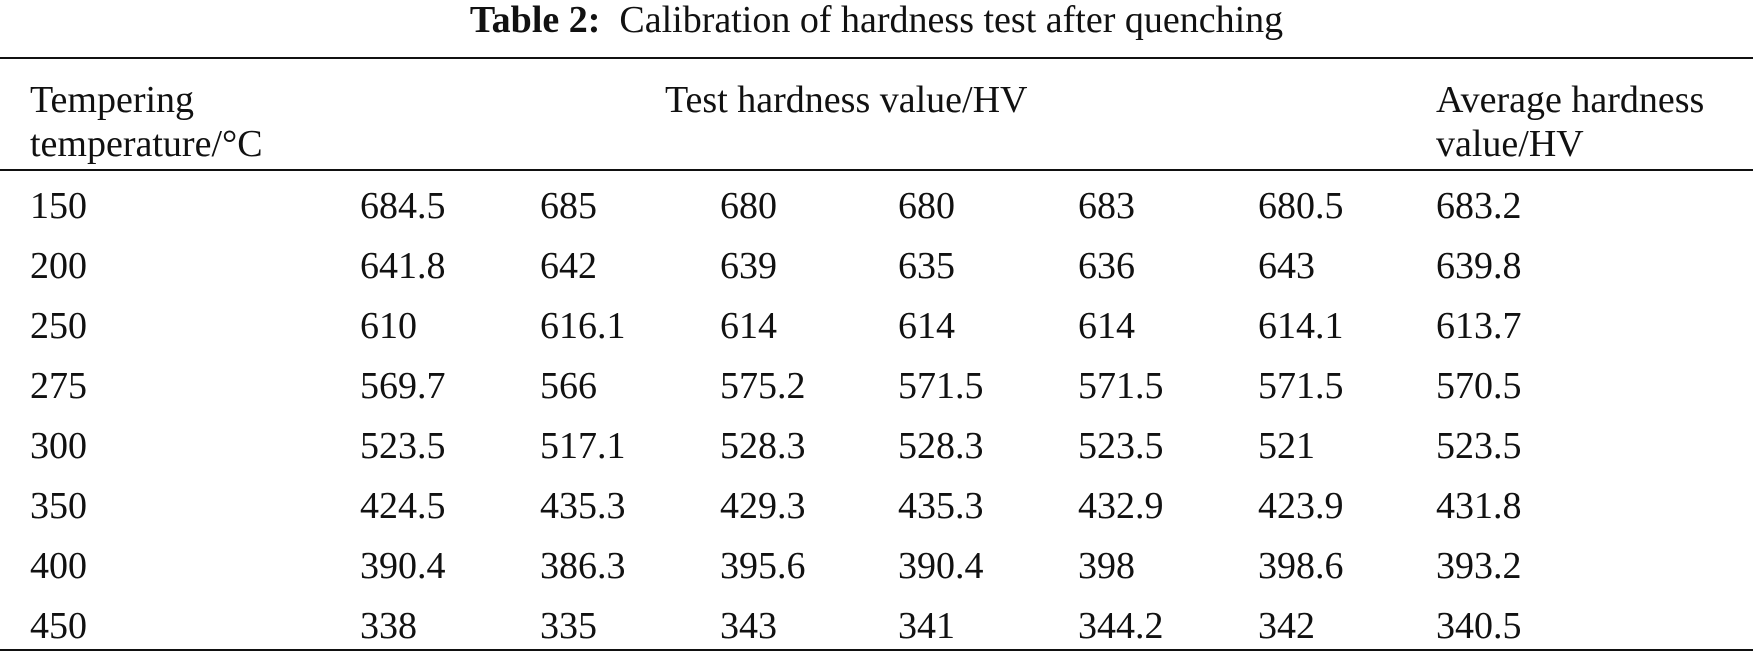 This screenshot has width=1753, height=660. Describe the element at coordinates (1479, 206) in the screenshot. I see `average-hardness-cell: 683.2` at that location.